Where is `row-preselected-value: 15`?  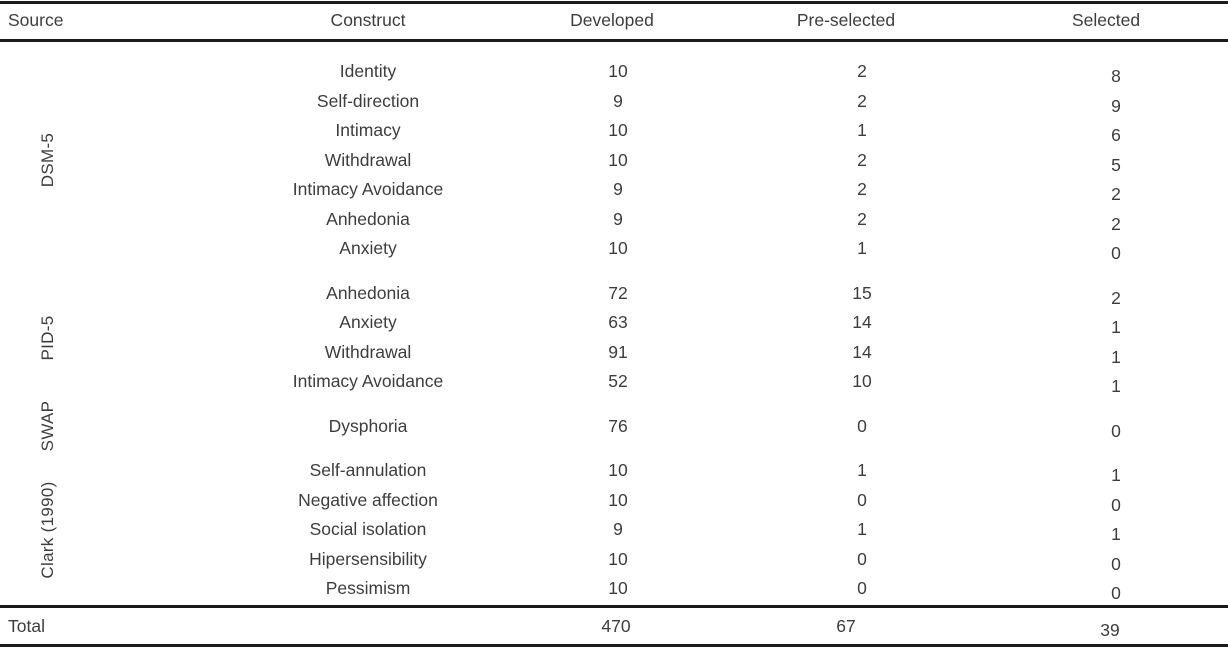 row-preselected-value: 15 is located at coordinates (862, 292).